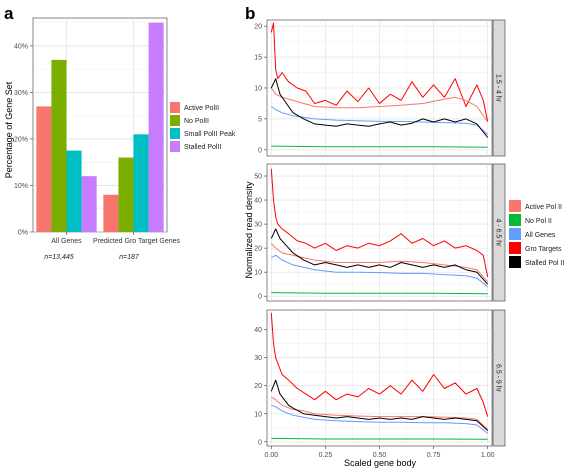  Describe the element at coordinates (515, 220) in the screenshot. I see `legend-swatch-no-pol-ii` at that location.